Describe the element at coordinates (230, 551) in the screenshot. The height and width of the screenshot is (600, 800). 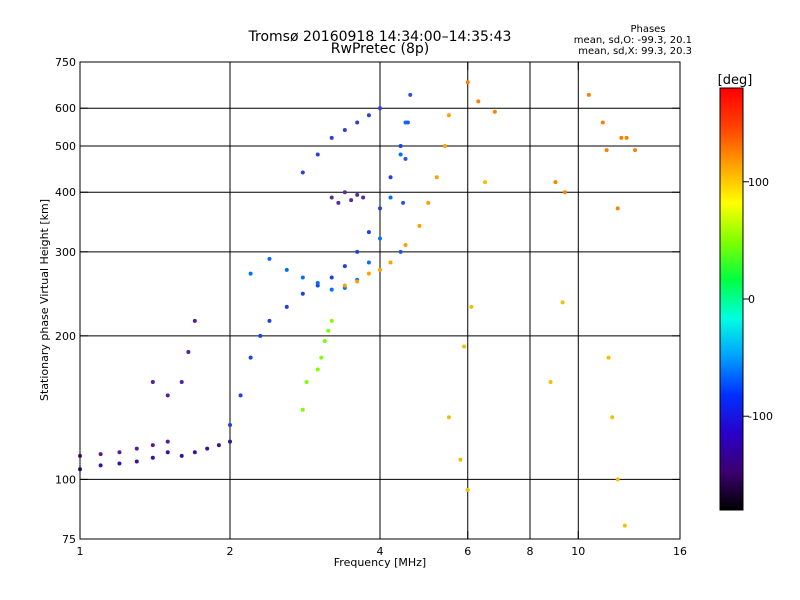
I see `x-tick-label: 2` at that location.